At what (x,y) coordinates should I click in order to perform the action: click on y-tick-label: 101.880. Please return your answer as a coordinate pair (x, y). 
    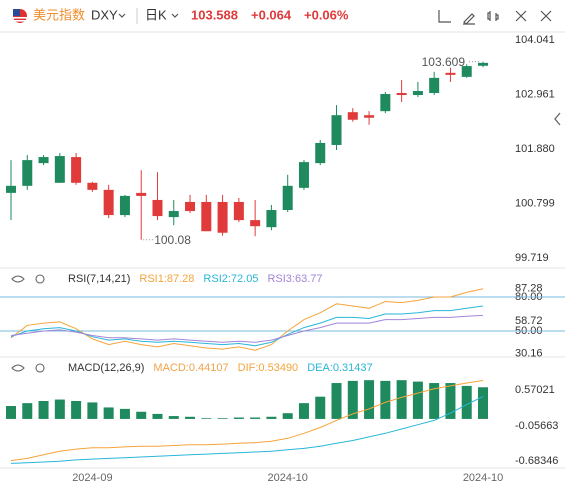
    Looking at the image, I should click on (535, 149).